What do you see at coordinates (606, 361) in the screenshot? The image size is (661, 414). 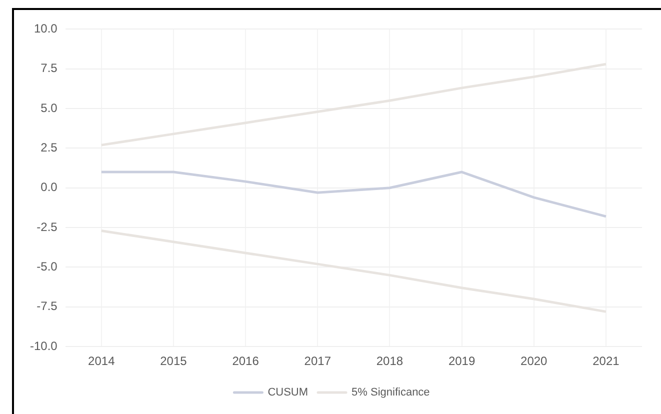 I see `x-tick-label: 2021` at bounding box center [606, 361].